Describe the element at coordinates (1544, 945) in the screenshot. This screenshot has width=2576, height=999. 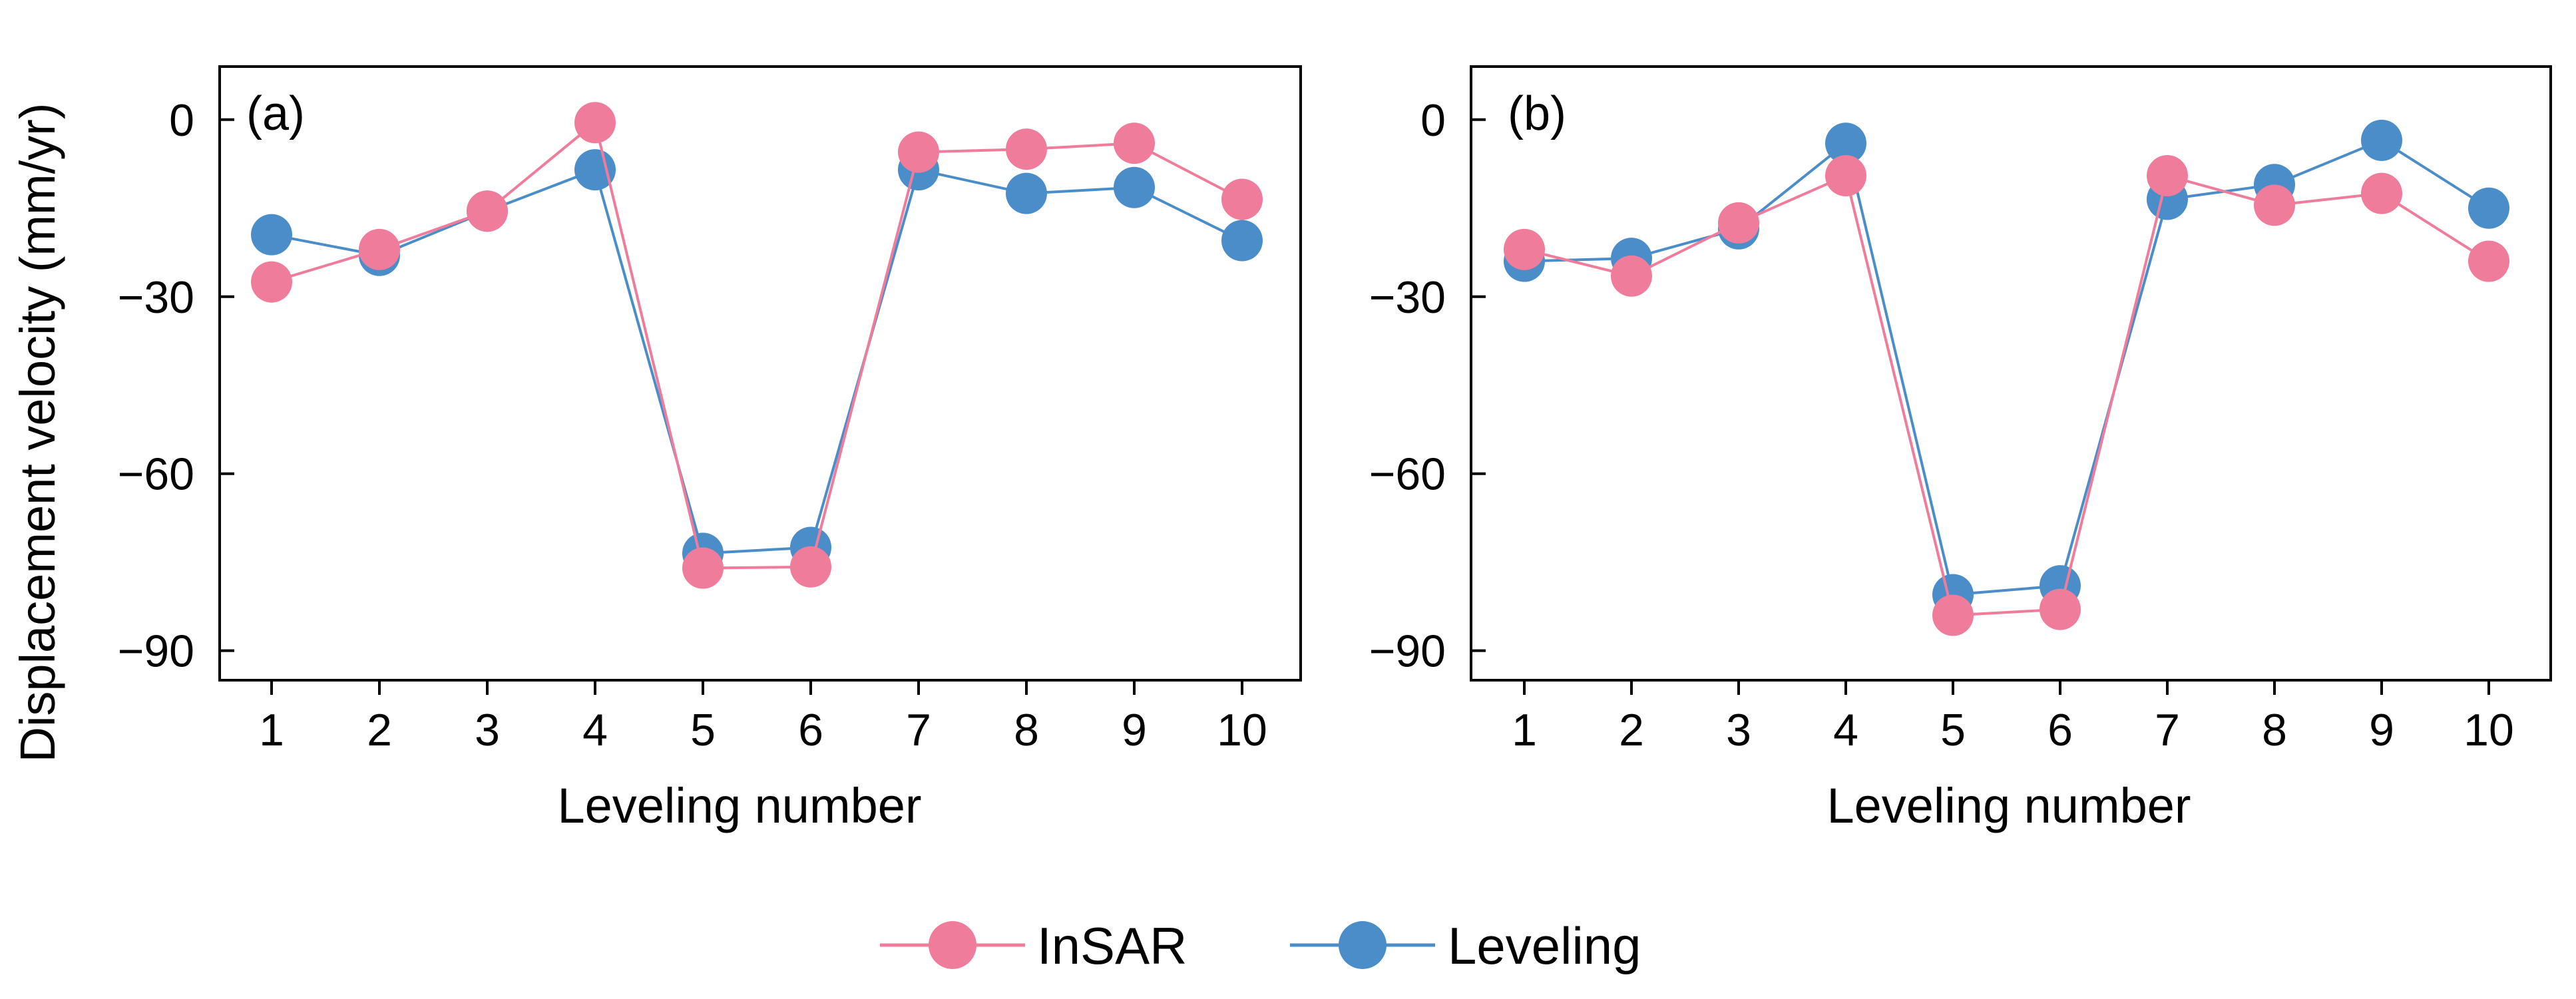
I see `legend-label-leveling: Leveling` at that location.